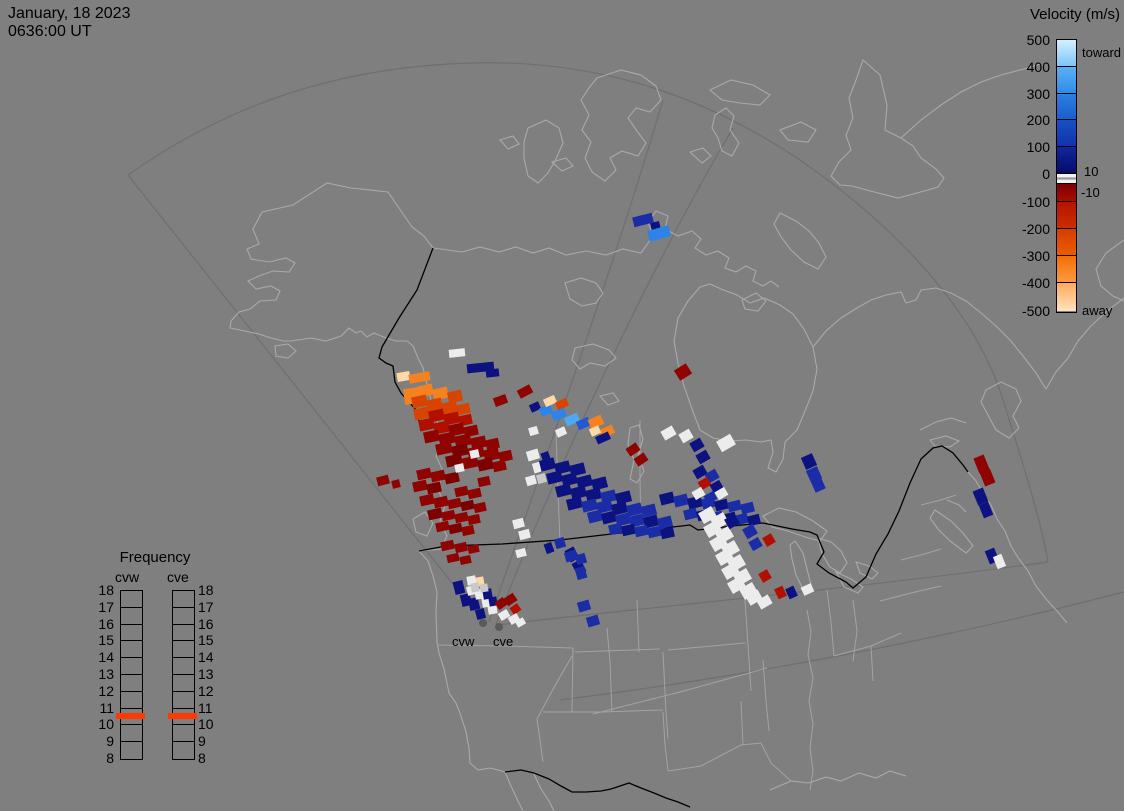  What do you see at coordinates (1038, 93) in the screenshot?
I see `velocity-tick-label: 300` at bounding box center [1038, 93].